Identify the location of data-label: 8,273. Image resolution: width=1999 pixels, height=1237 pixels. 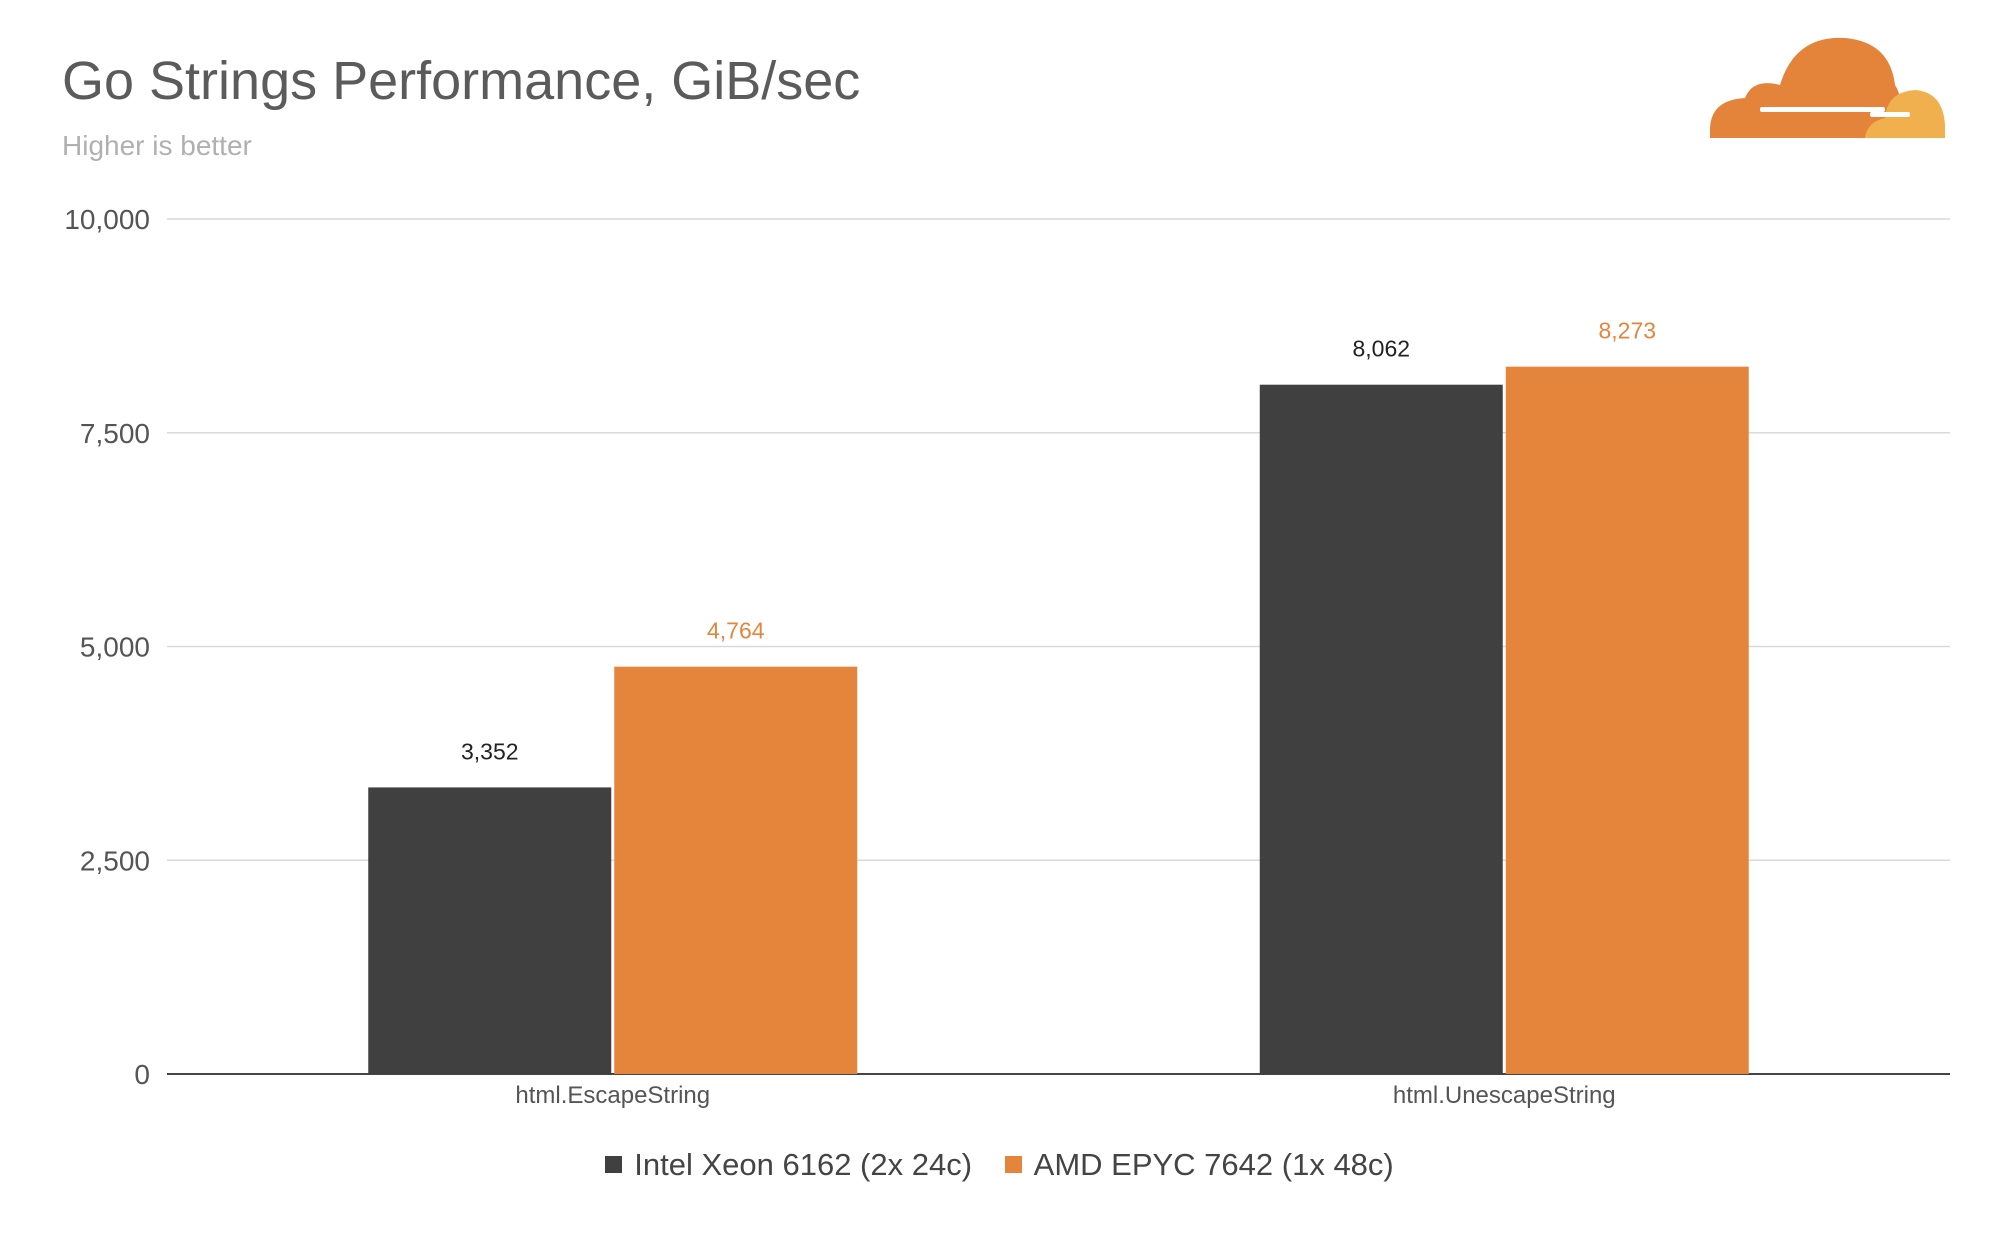
(1627, 331).